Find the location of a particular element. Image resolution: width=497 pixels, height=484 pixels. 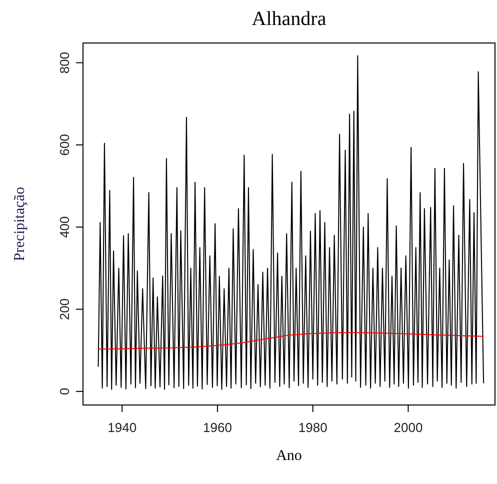

y-tick-label: 200 is located at coordinates (64, 309).